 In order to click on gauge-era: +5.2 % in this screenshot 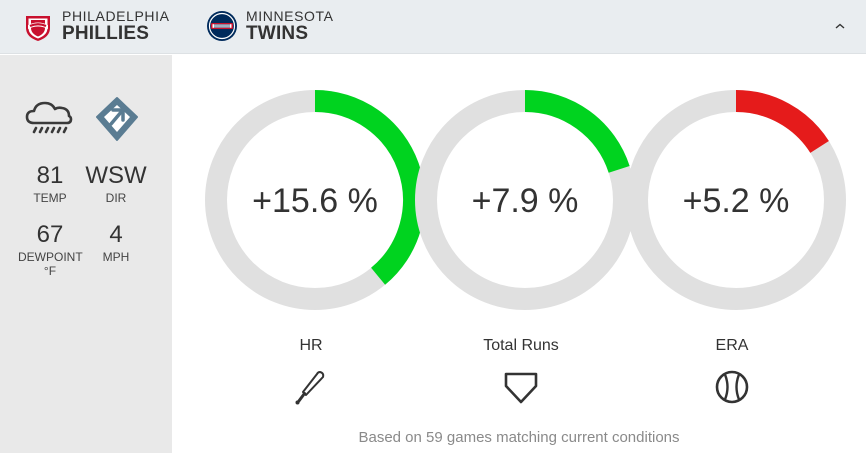, I will do `click(736, 200)`.